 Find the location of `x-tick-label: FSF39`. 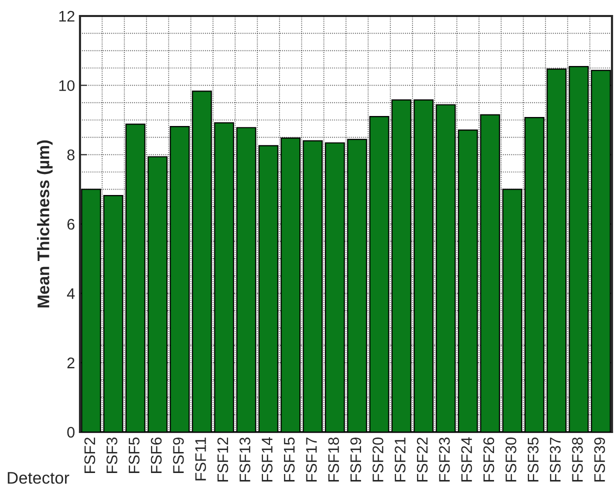

x-tick-label: FSF39 is located at coordinates (600, 460).